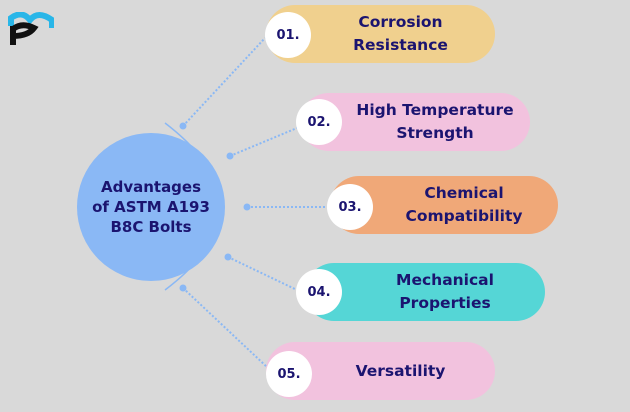 This screenshot has height=412, width=630. What do you see at coordinates (350, 207) in the screenshot?
I see `item-03-number: 03.` at bounding box center [350, 207].